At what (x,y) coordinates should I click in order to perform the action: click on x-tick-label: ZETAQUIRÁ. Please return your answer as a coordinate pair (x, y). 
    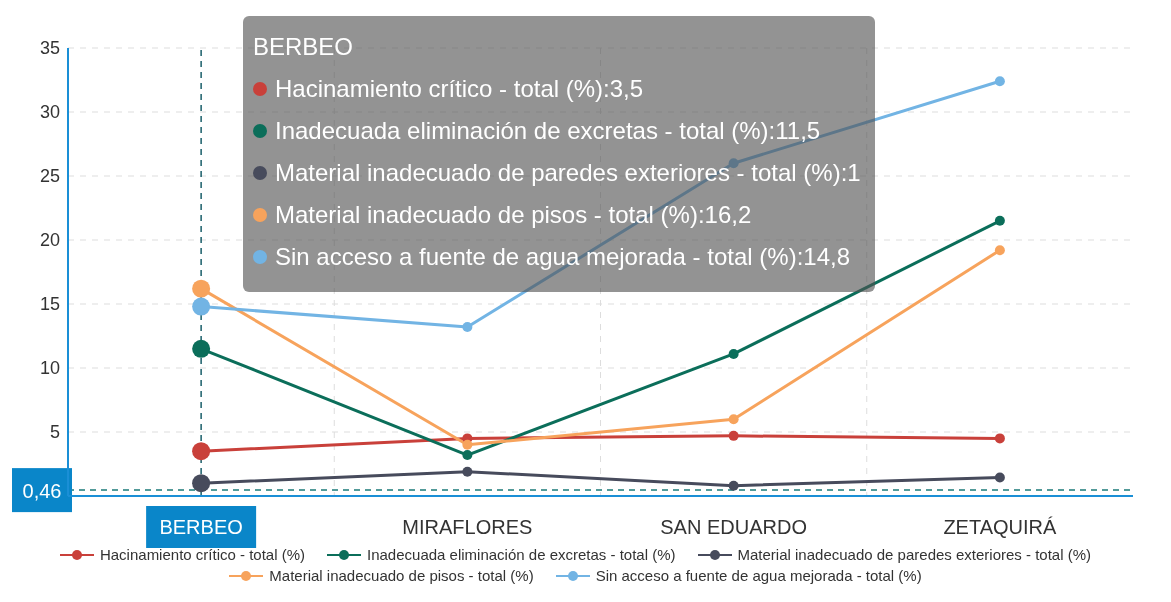
    Looking at the image, I should click on (1000, 527).